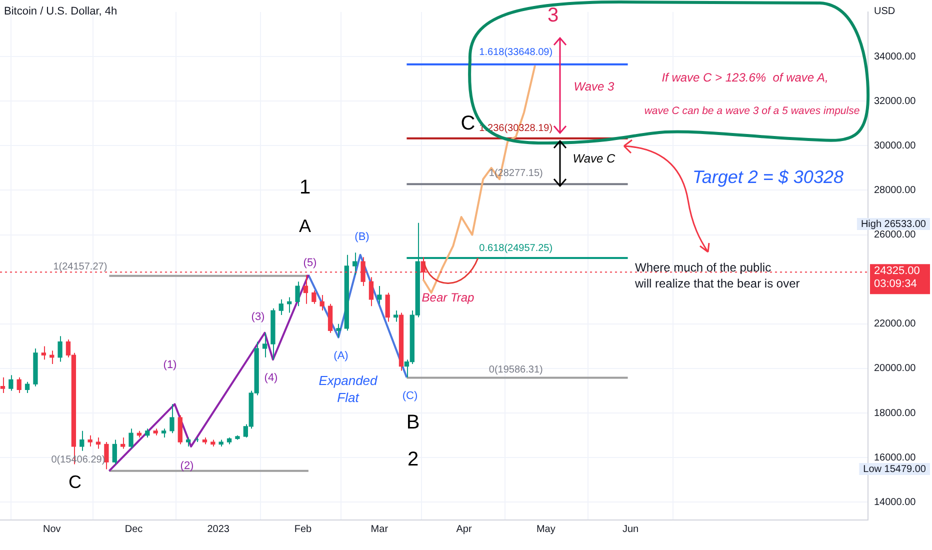 The image size is (932, 550). What do you see at coordinates (413, 423) in the screenshot?
I see `annotation: B` at bounding box center [413, 423].